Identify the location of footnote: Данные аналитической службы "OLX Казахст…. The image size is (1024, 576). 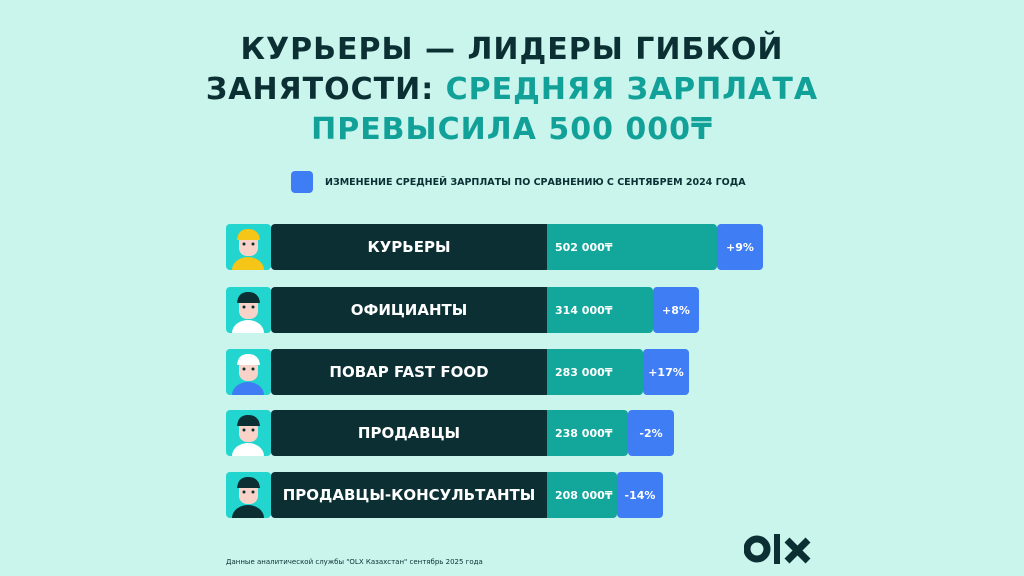
(354, 562).